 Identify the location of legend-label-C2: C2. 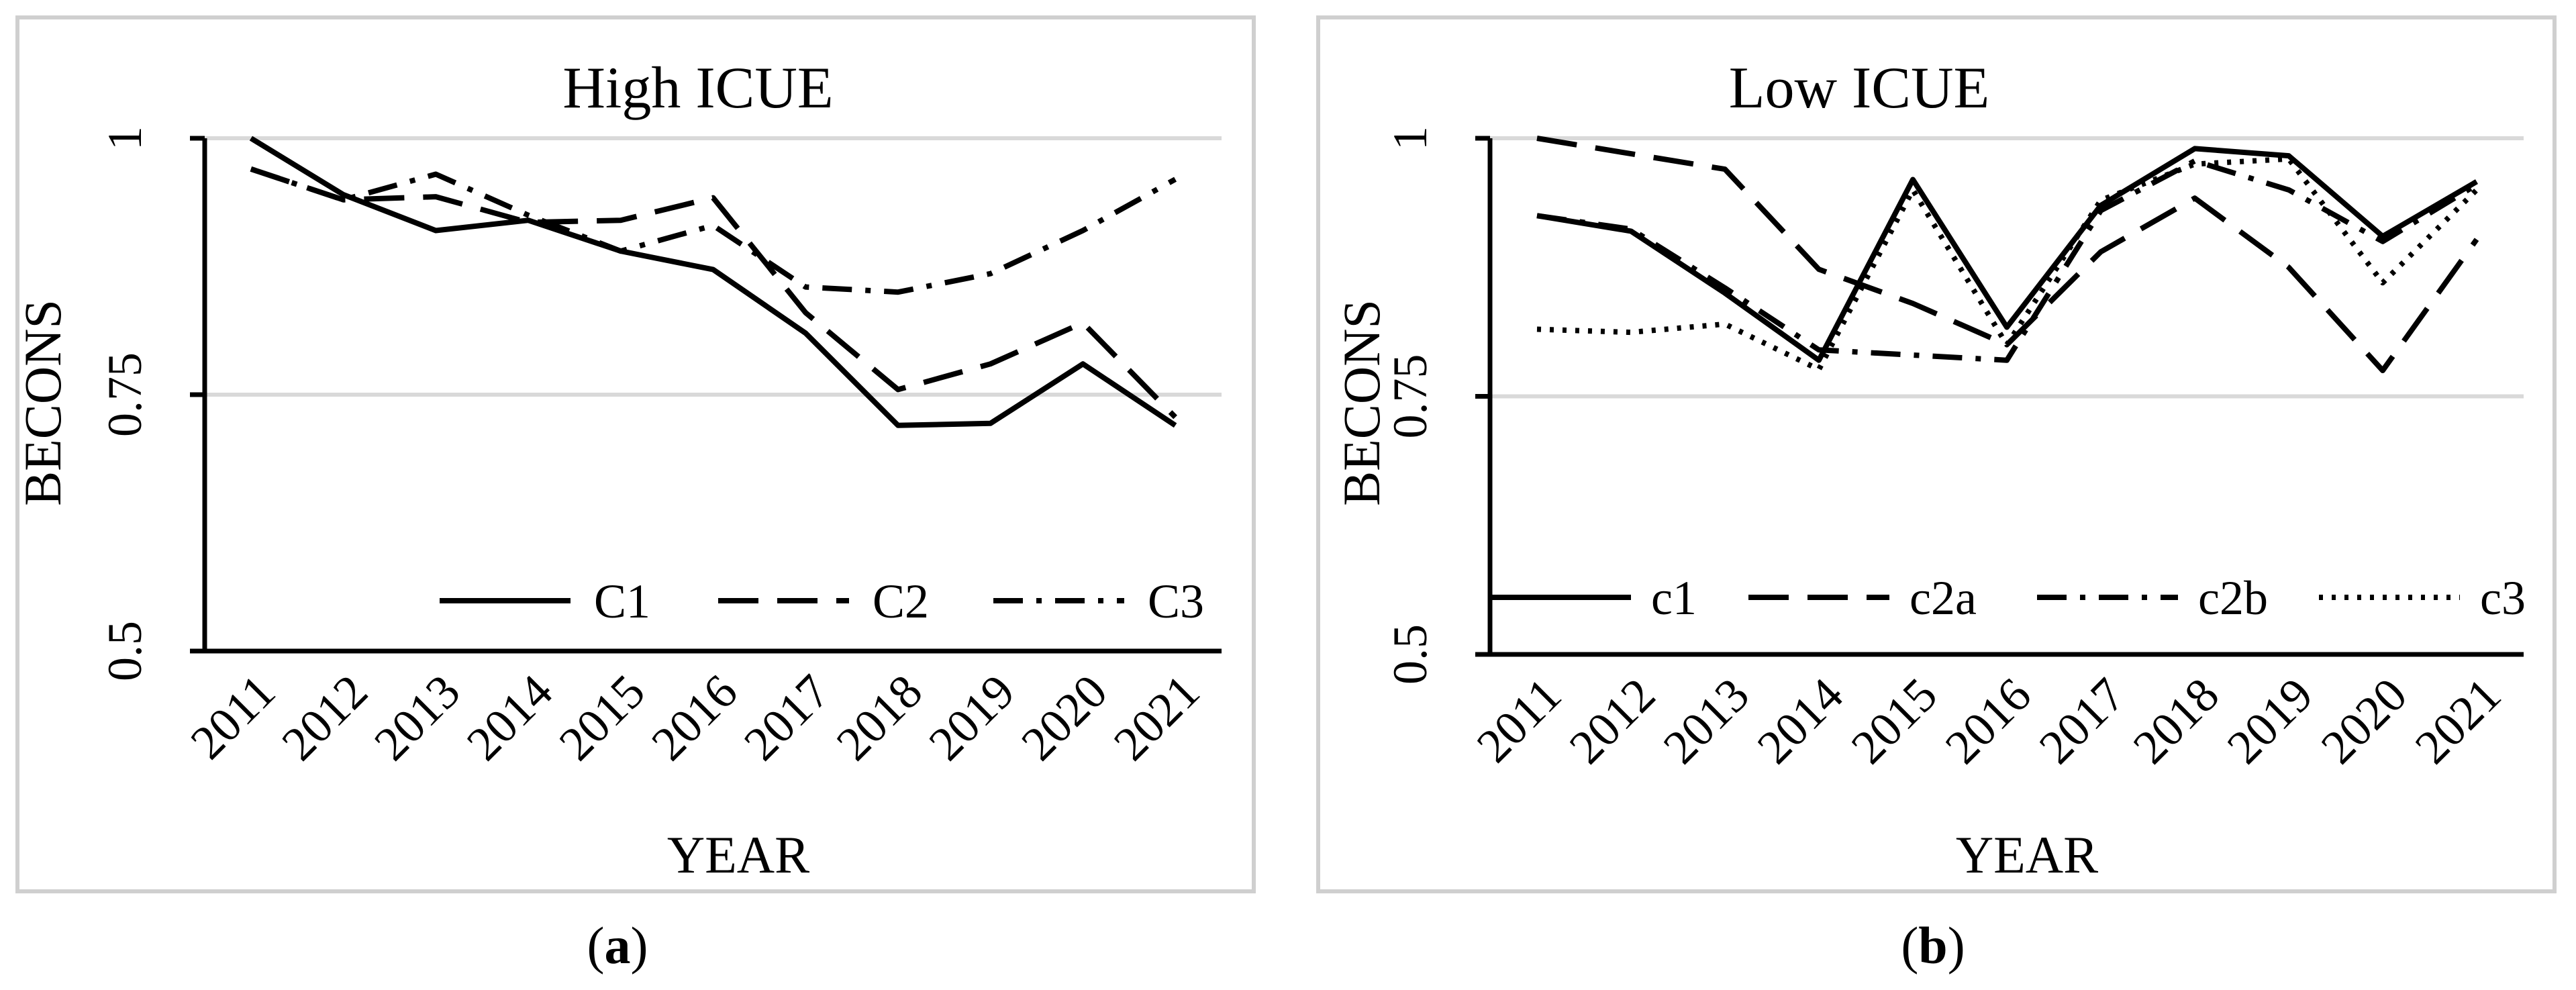
(901, 601).